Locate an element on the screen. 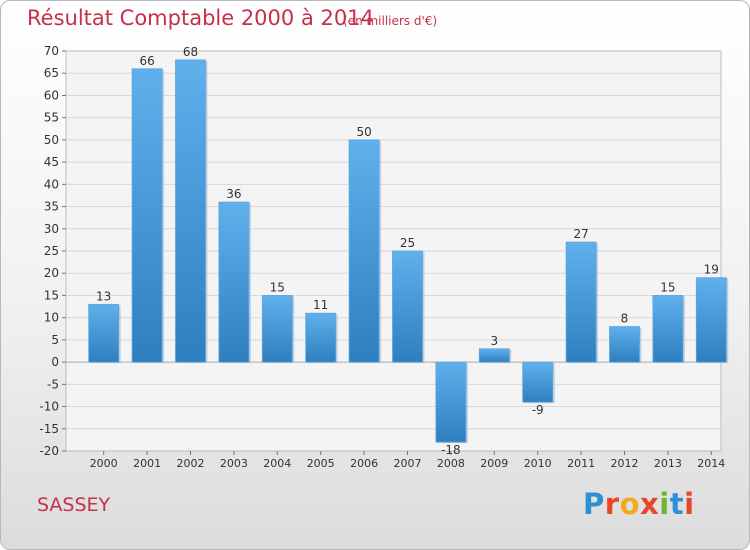 The image size is (750, 550). x-tick-label: 2013 is located at coordinates (668, 463).